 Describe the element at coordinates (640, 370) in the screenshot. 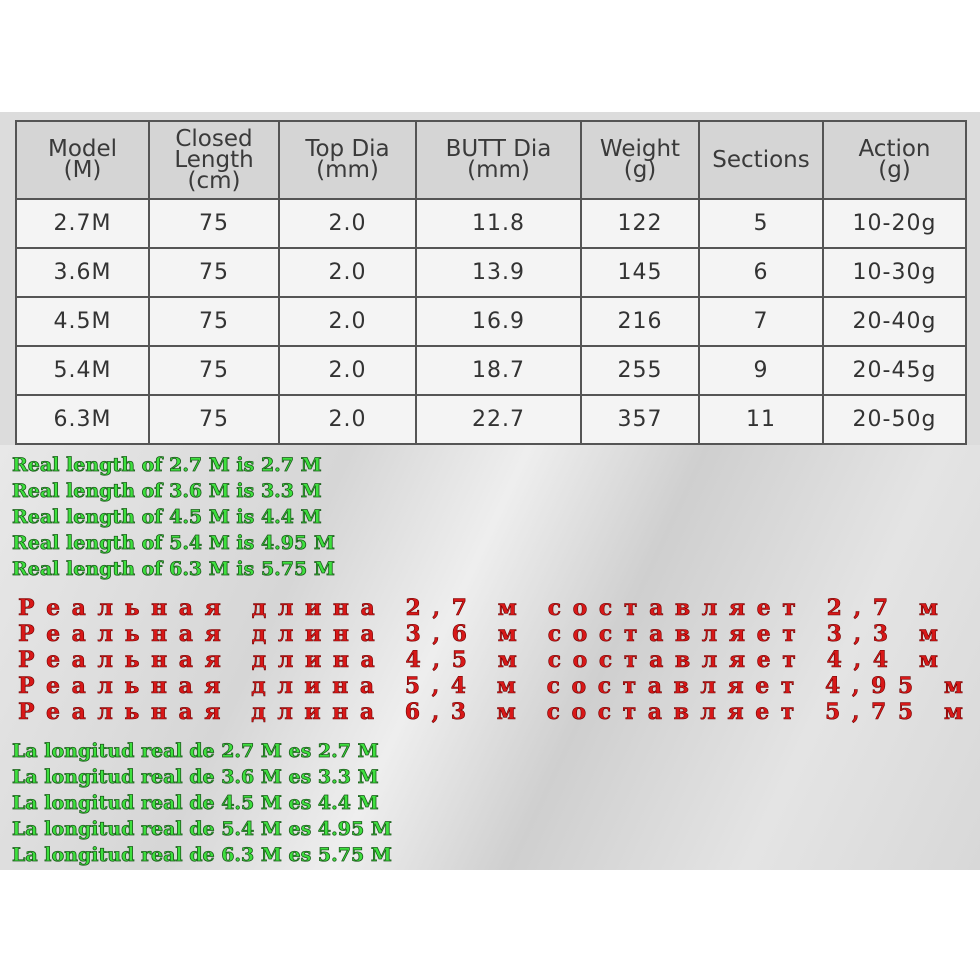

I see `table-cell: 255` at that location.